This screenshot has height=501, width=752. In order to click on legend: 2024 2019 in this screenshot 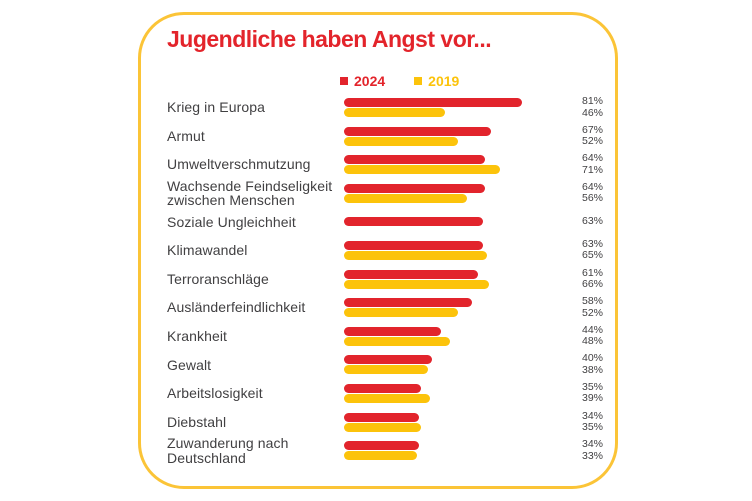, I will do `click(399, 81)`.